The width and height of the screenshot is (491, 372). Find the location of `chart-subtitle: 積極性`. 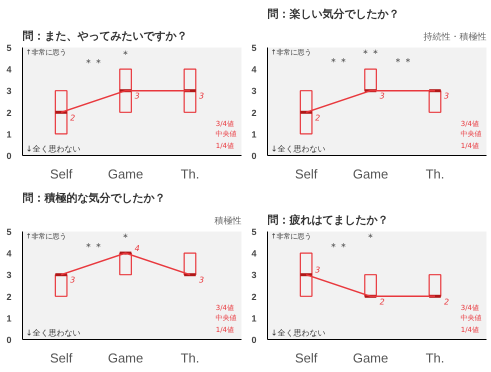

chart-subtitle: 積極性 is located at coordinates (228, 221).